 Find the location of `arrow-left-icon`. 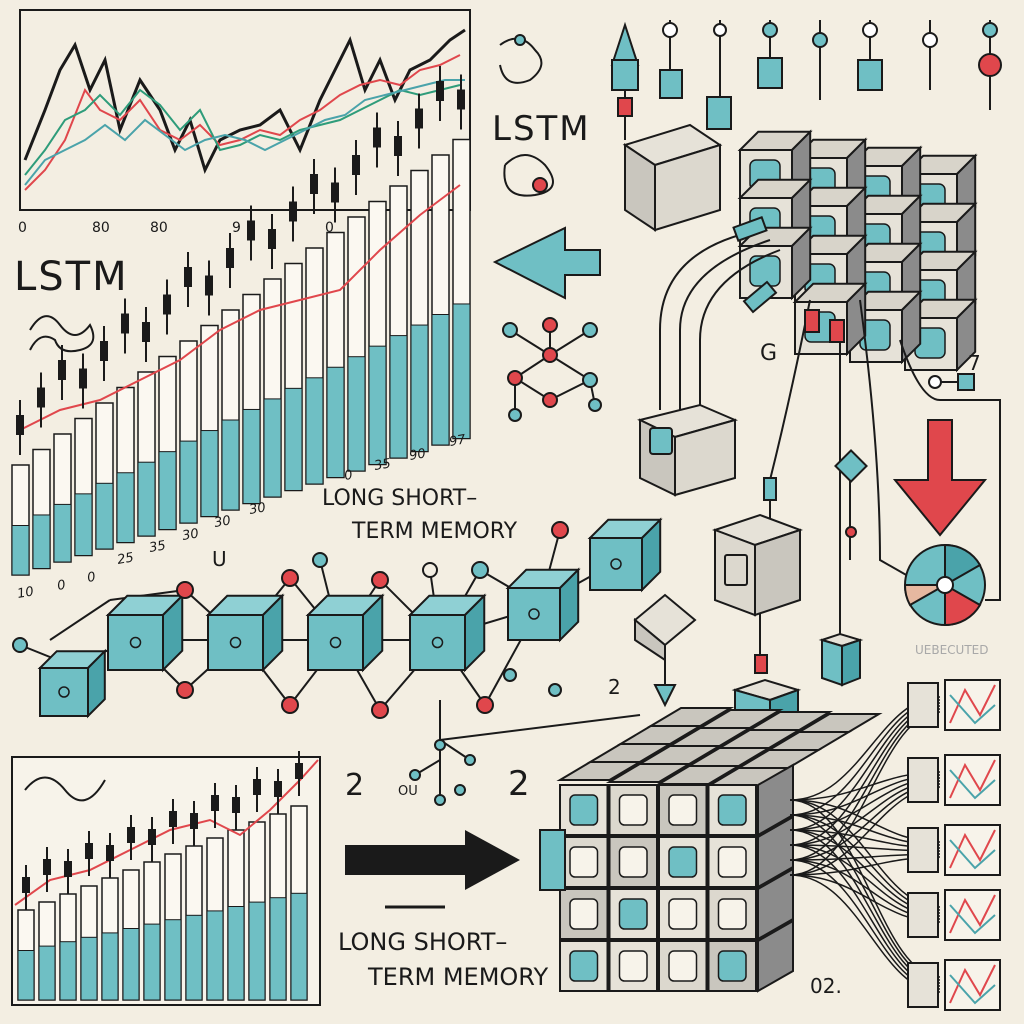

arrow-left-icon is located at coordinates (546, 263).